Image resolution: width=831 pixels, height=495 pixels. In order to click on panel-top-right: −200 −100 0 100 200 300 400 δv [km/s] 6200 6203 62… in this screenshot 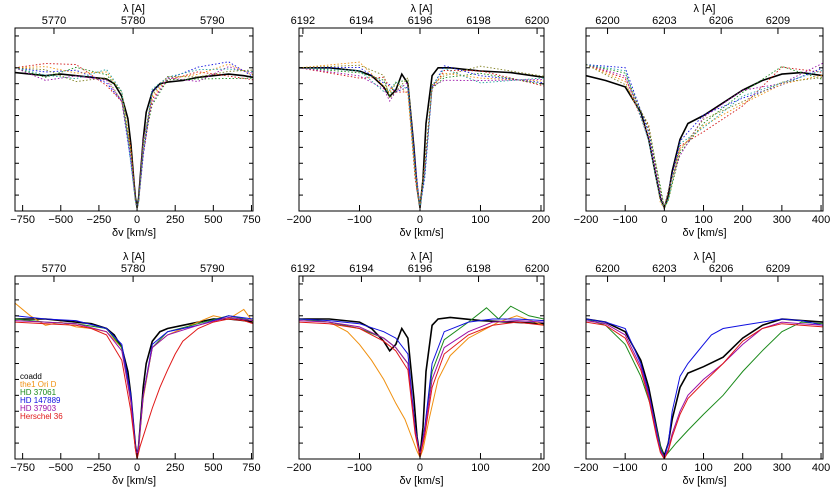, I will do `click(702, 121)`.